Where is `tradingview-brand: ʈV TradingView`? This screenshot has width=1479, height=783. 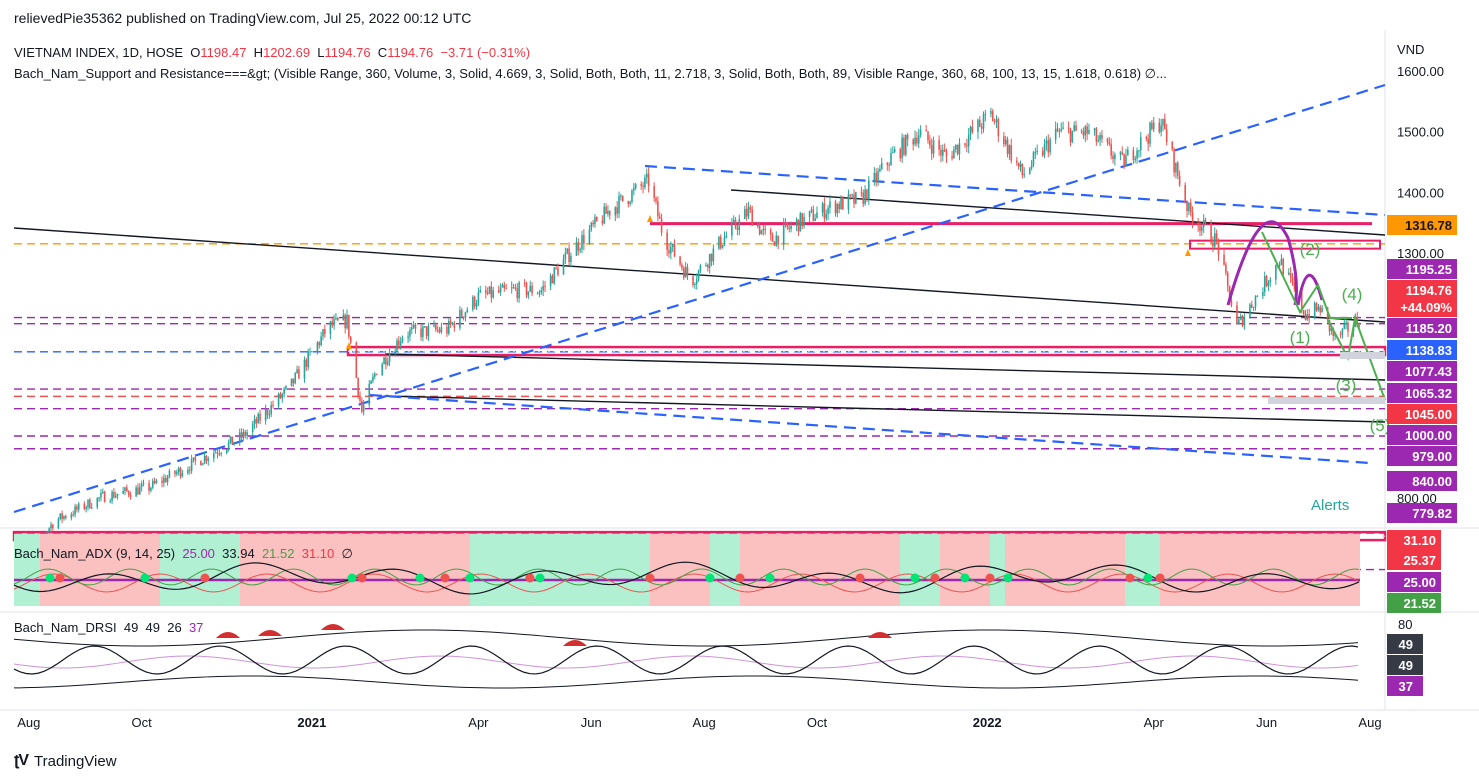 tradingview-brand: ʈV TradingView is located at coordinates (65, 761).